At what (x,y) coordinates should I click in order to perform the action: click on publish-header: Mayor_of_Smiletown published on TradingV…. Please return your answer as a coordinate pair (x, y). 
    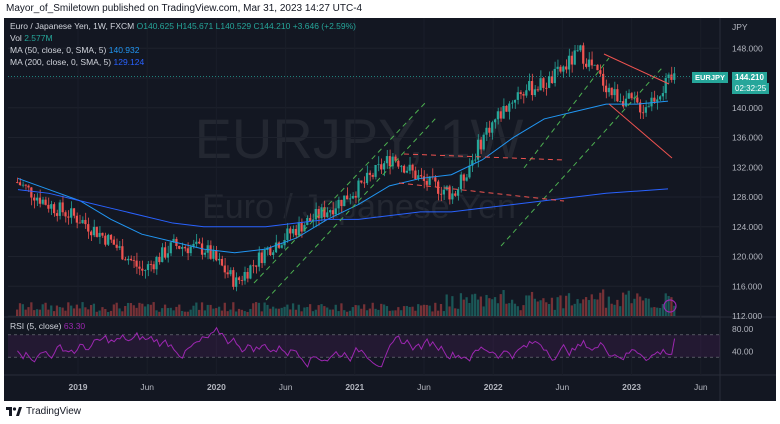
    Looking at the image, I should click on (184, 8).